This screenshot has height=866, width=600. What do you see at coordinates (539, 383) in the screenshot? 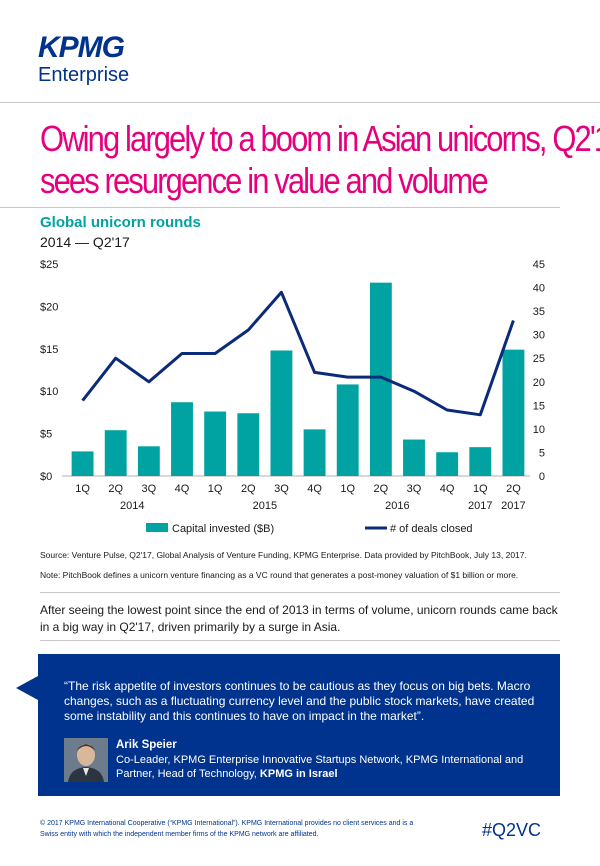
I see `right-axis-tick: 20` at bounding box center [539, 383].